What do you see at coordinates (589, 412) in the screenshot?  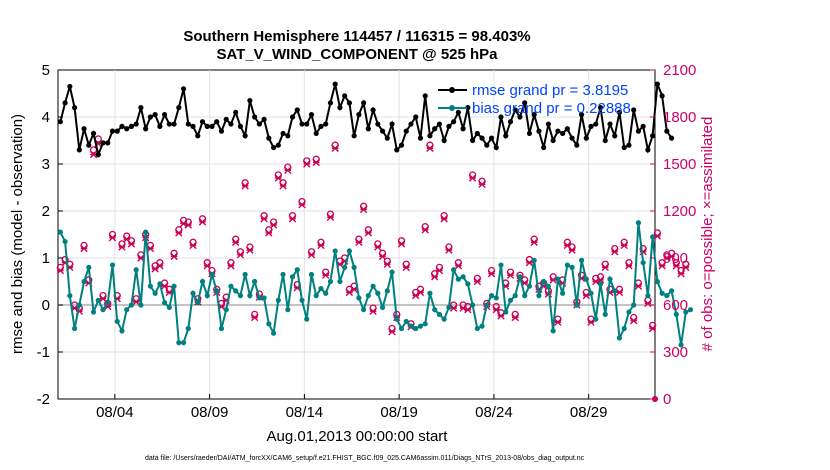 I see `x-tick-label: 08/29` at bounding box center [589, 412].